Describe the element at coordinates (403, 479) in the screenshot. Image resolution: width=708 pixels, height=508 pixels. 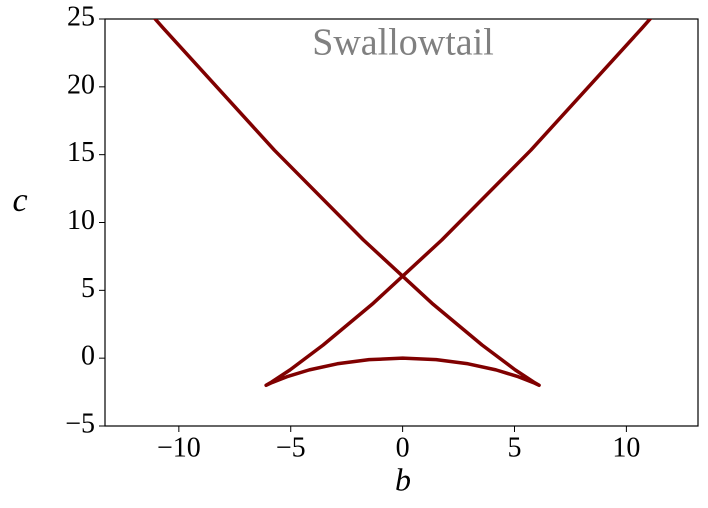
I see `x-axis-label: b` at that location.